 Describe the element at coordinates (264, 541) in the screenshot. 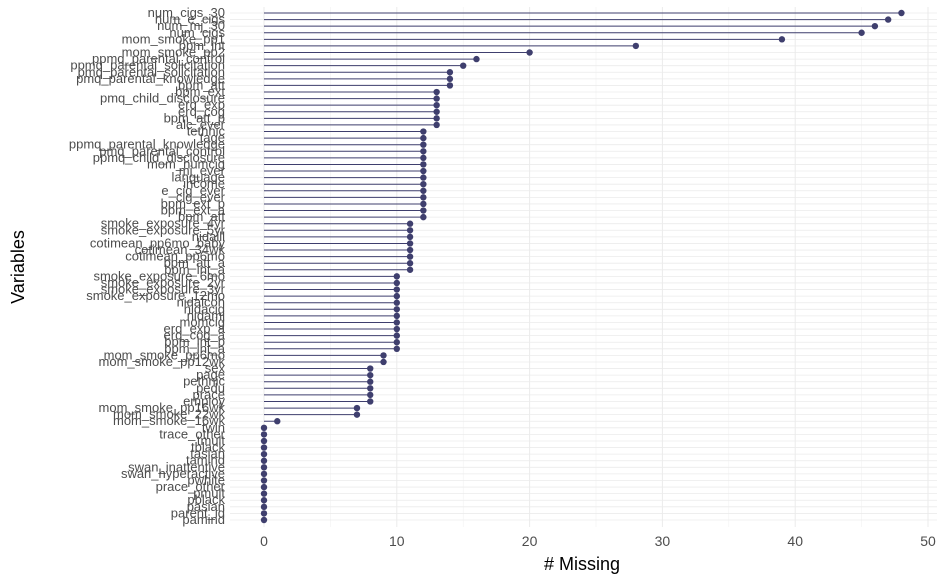

I see `x-tick-label: 0` at that location.